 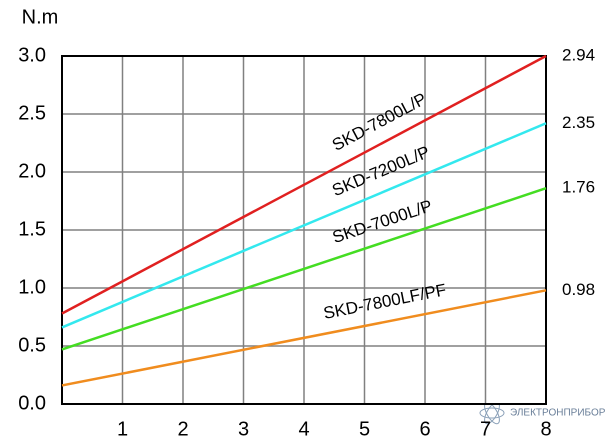 What do you see at coordinates (243, 429) in the screenshot?
I see `x-tick-label: 3` at bounding box center [243, 429].